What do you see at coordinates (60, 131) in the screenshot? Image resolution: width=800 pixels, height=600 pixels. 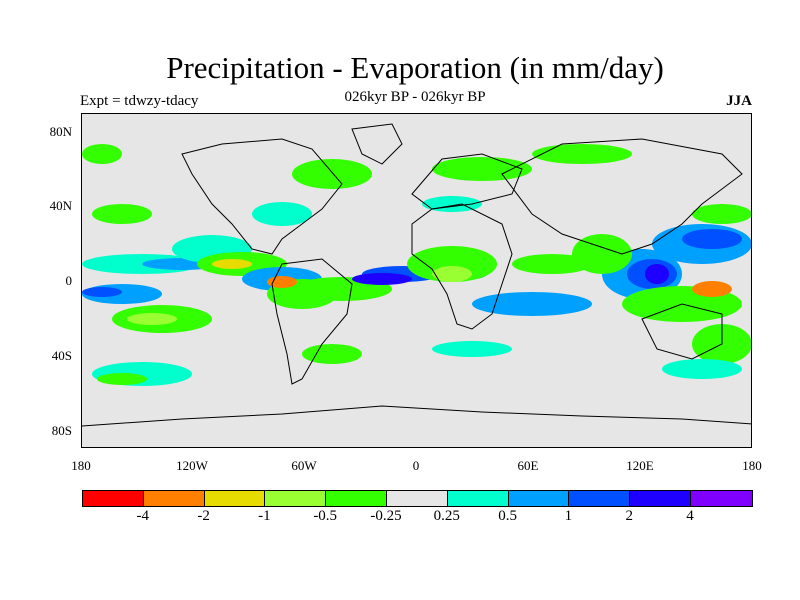 I see `lat-label-80n: 80N` at bounding box center [60, 131].